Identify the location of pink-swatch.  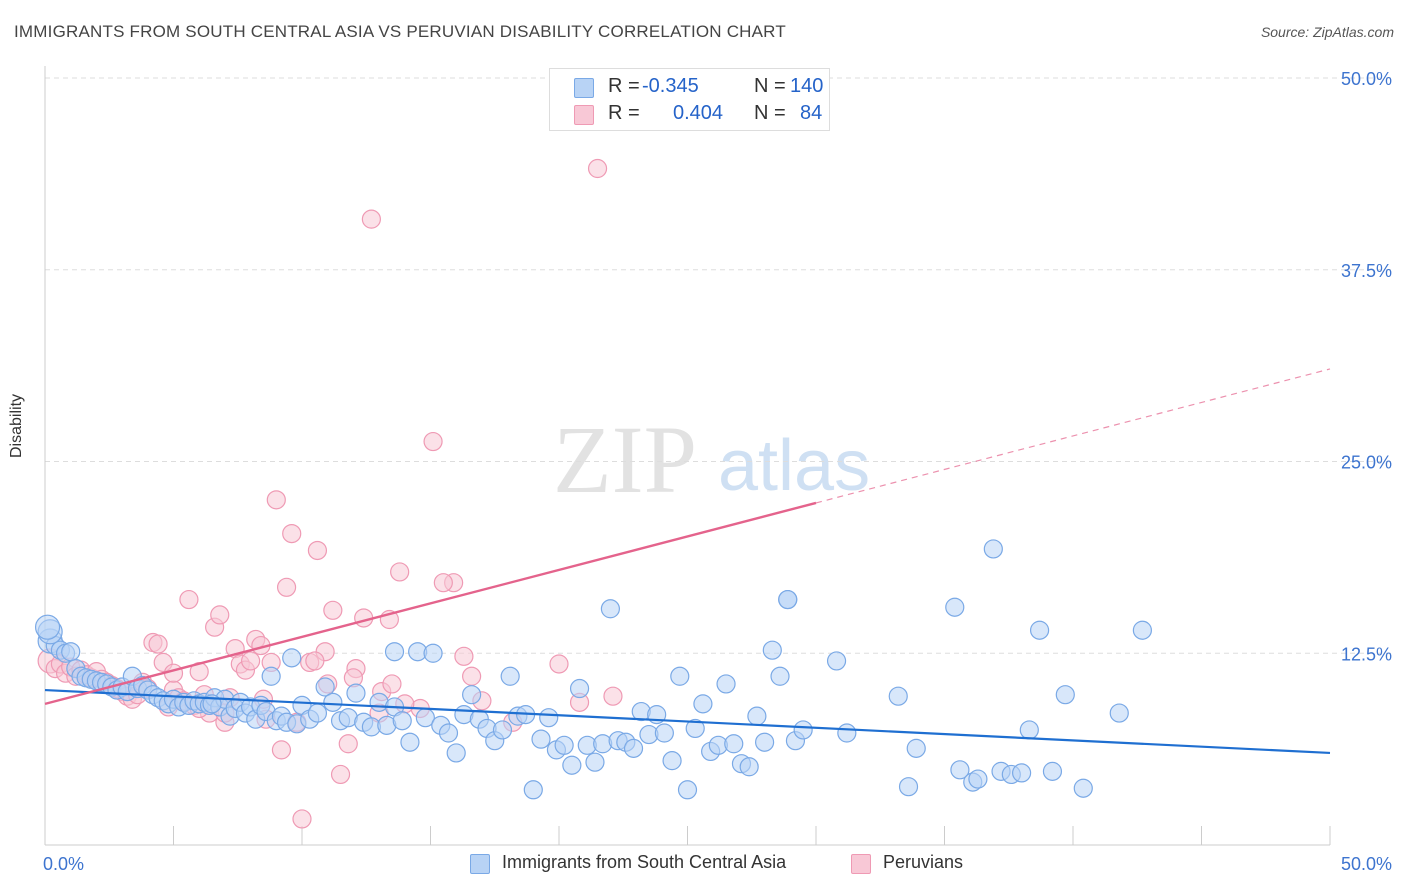
(861, 864).